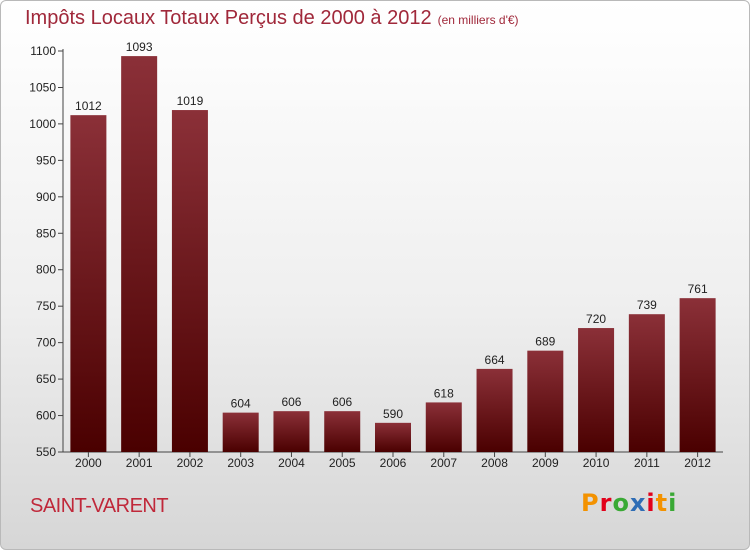 This screenshot has height=550, width=750. Describe the element at coordinates (393, 414) in the screenshot. I see `data-label: 590` at that location.